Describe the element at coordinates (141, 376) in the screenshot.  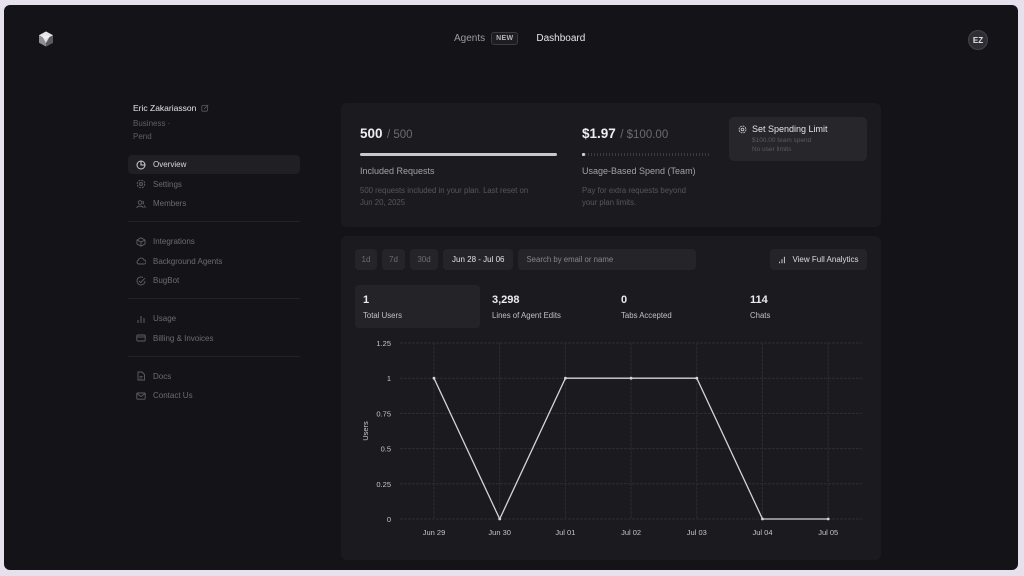
I see `document-icon` at that location.